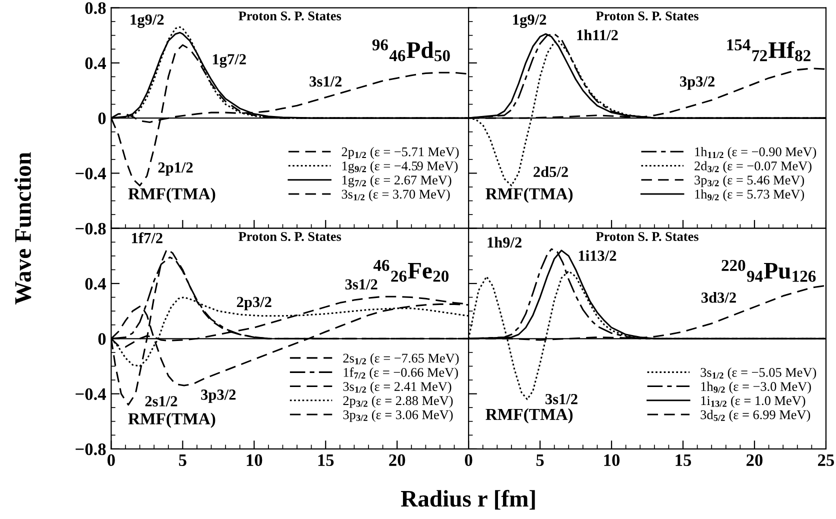  What do you see at coordinates (147, 238) in the screenshot?
I see `annotation: 1f7/2` at bounding box center [147, 238].